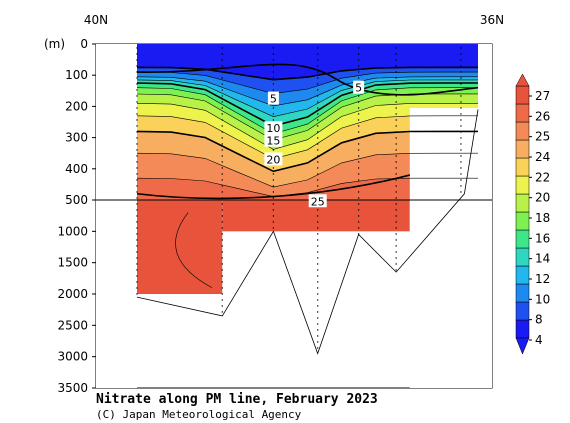  What do you see at coordinates (54, 44) in the screenshot?
I see `y-unit-label: (m)` at bounding box center [54, 44].